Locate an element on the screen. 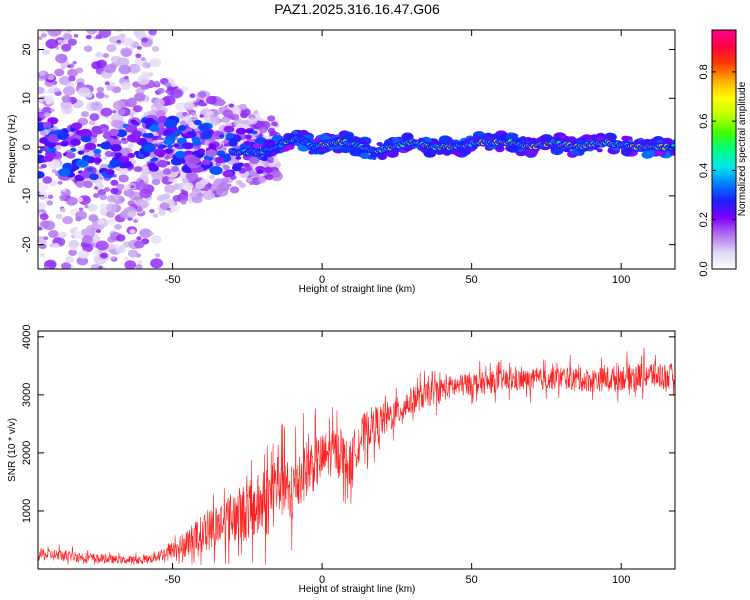 This screenshot has height=600, width=750. x-tick-label: 50 is located at coordinates (472, 280).